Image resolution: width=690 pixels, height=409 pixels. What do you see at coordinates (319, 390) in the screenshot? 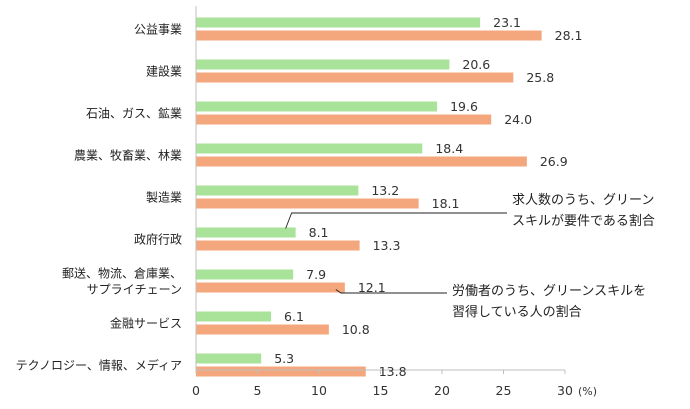
I see `x-tick-label-10: 10` at bounding box center [319, 390].